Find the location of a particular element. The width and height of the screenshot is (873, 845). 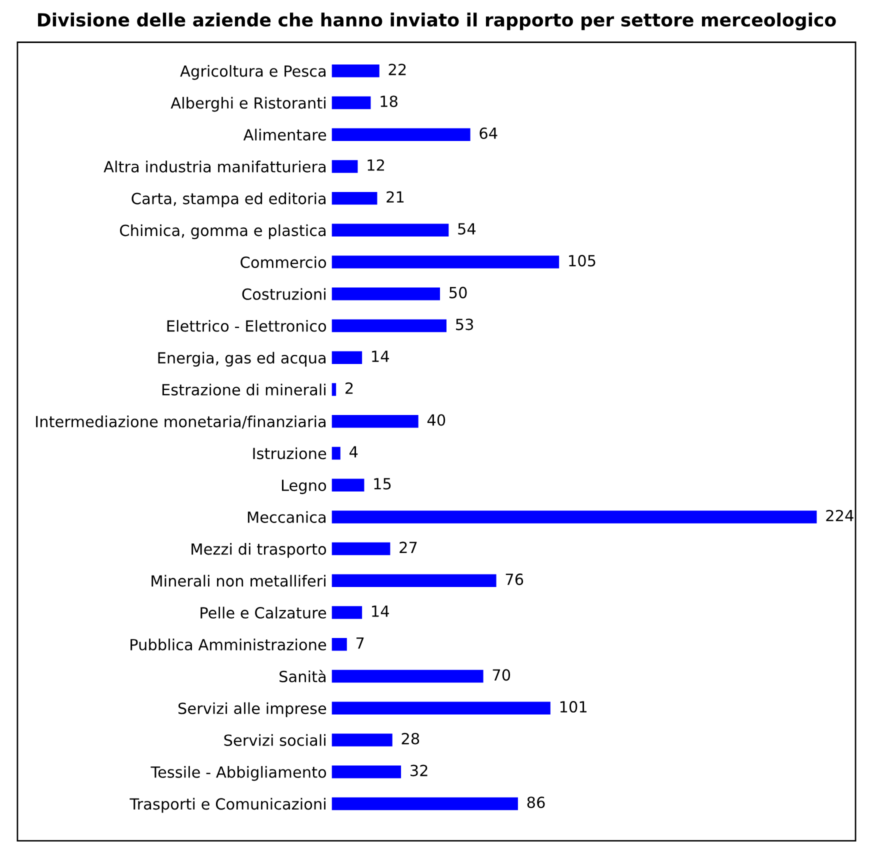

chart-title: Divisione delle aziende che hanno inviato il rapporto per settore merceologico is located at coordinates (437, 21).